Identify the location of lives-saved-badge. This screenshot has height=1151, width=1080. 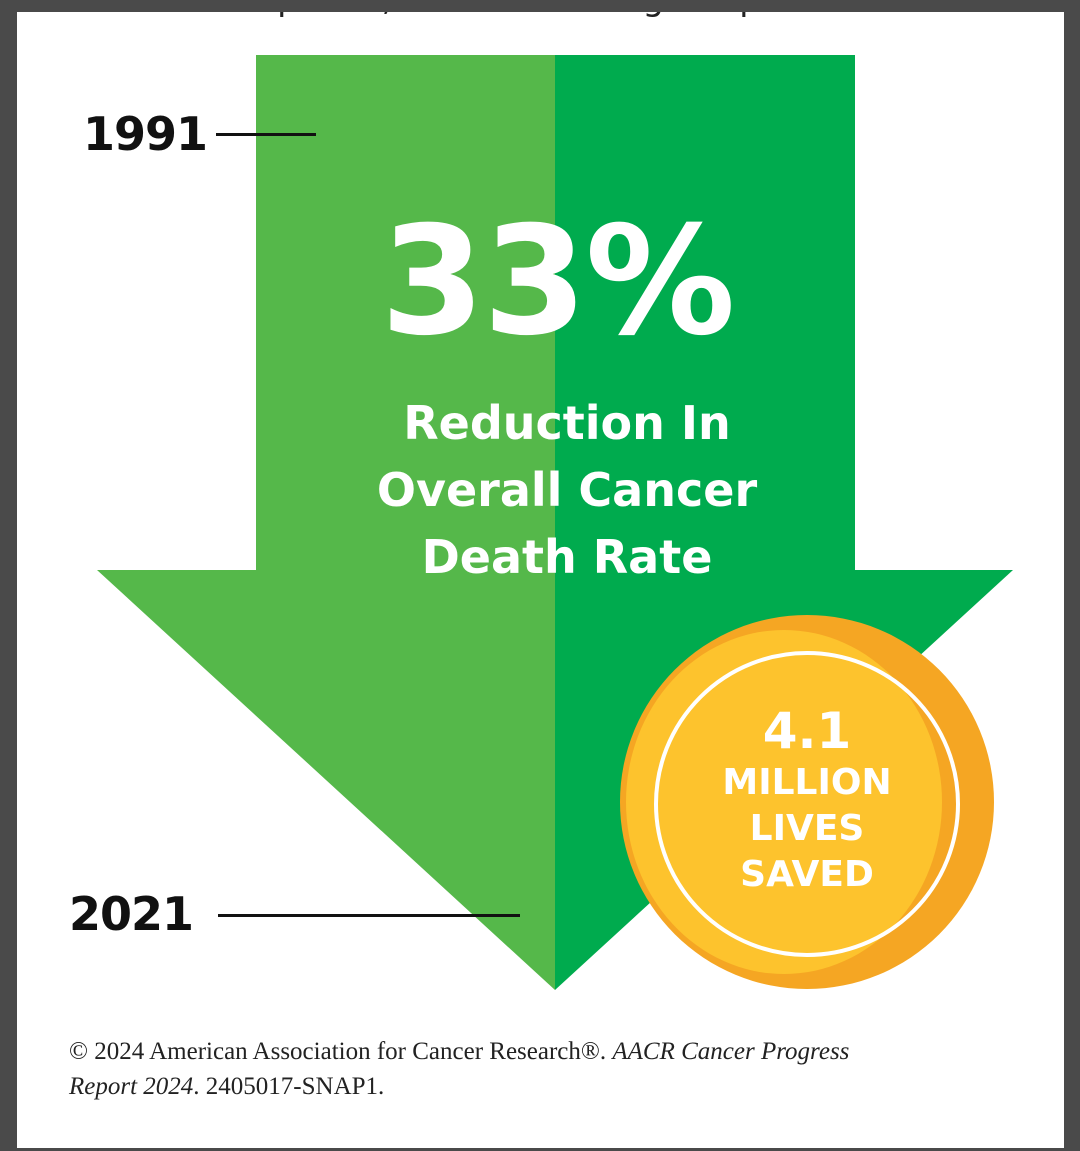
(807, 802).